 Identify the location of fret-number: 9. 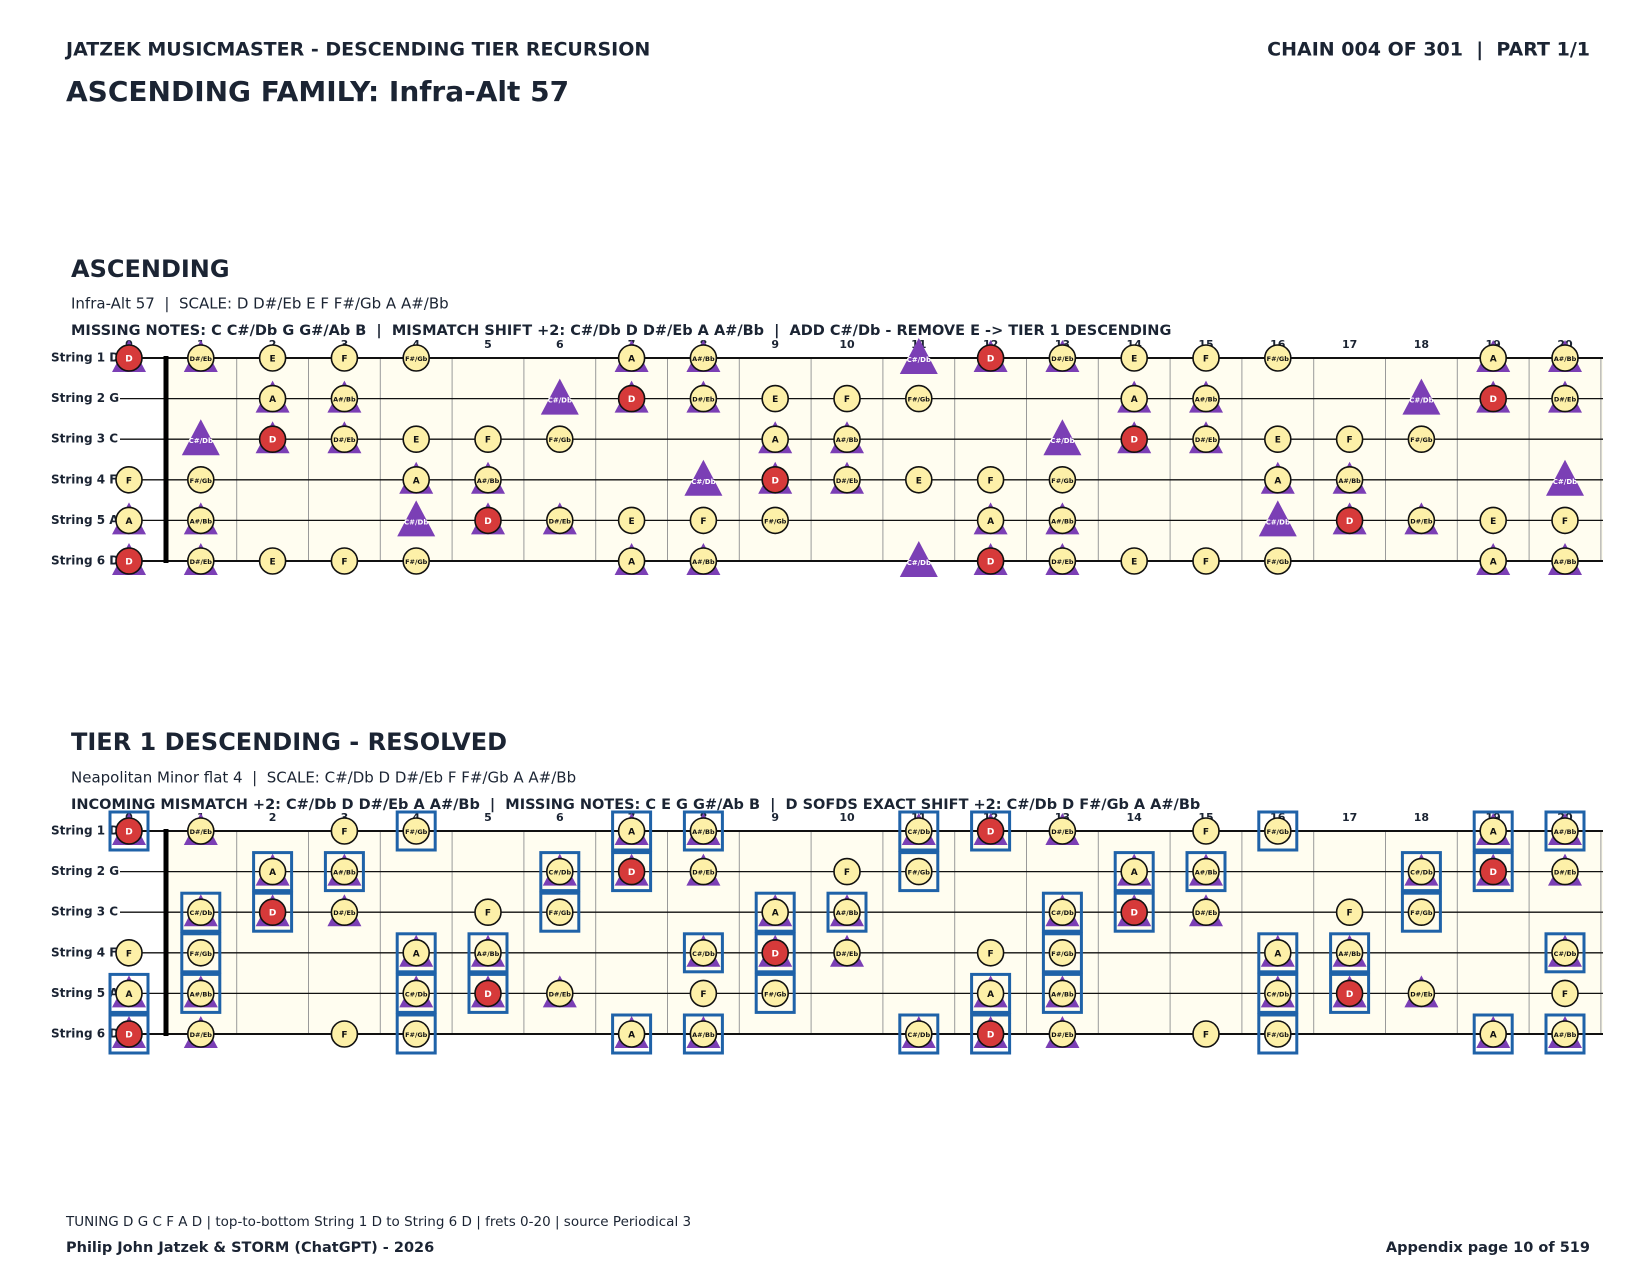
(775, 344).